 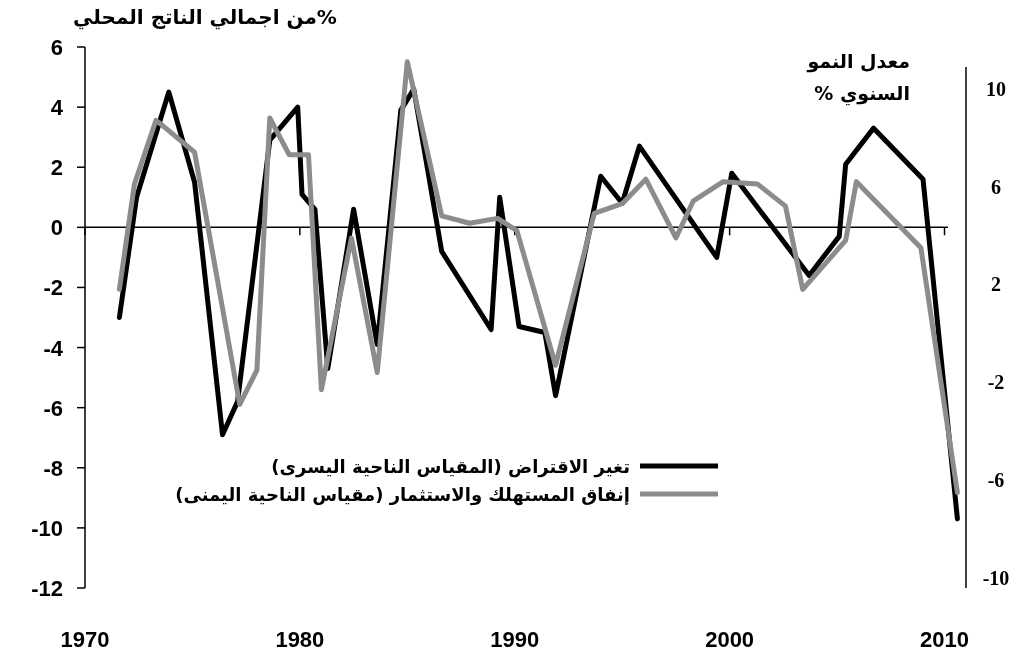 What do you see at coordinates (996, 88) in the screenshot?
I see `y2-tick-label: 10` at bounding box center [996, 88].